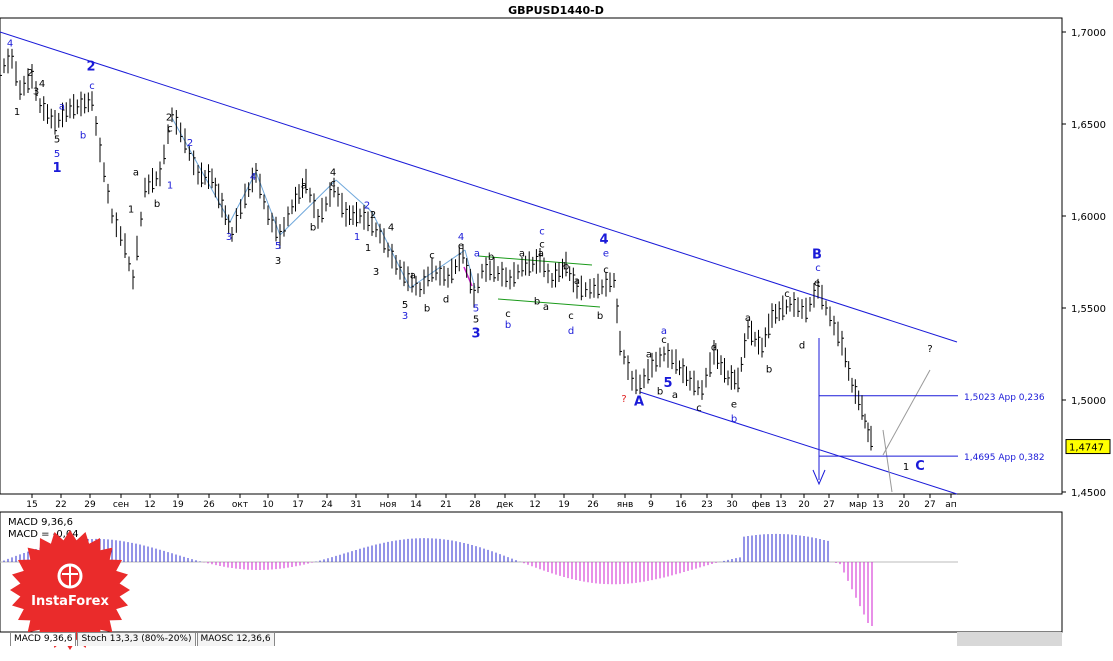  Describe the element at coordinates (1009, 639) in the screenshot. I see `scroll-area` at that location.